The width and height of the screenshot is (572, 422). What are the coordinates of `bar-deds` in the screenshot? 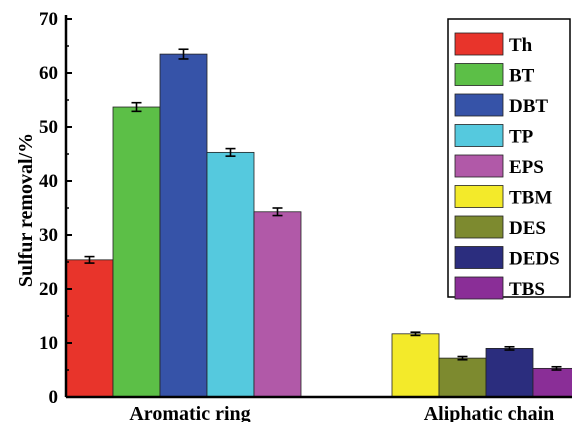 It's located at (509, 372).